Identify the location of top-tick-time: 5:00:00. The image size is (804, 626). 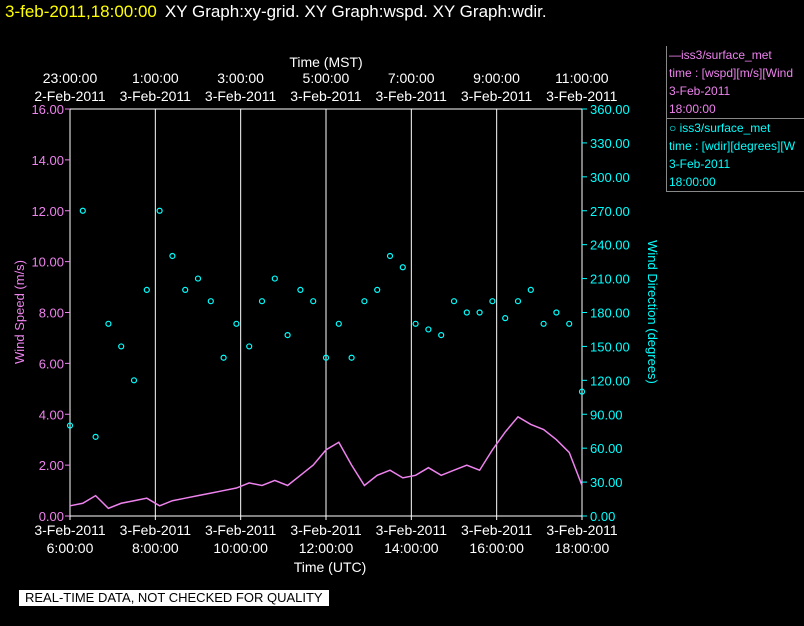
(326, 78).